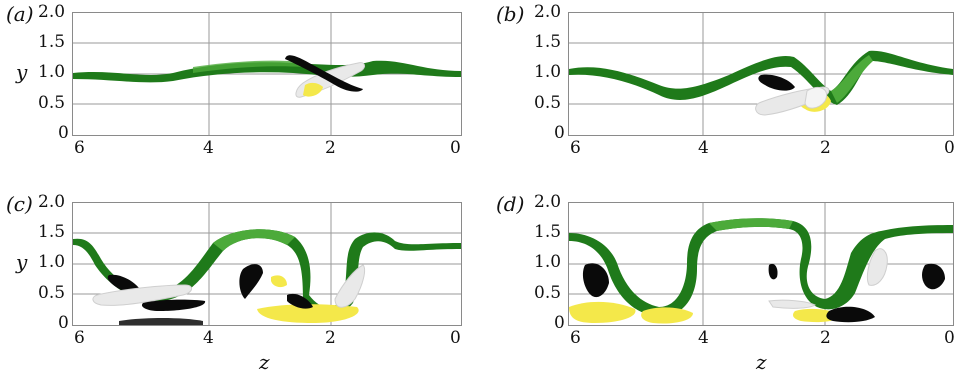 The image size is (964, 378). I want to click on panel-label: (d), so click(510, 204).